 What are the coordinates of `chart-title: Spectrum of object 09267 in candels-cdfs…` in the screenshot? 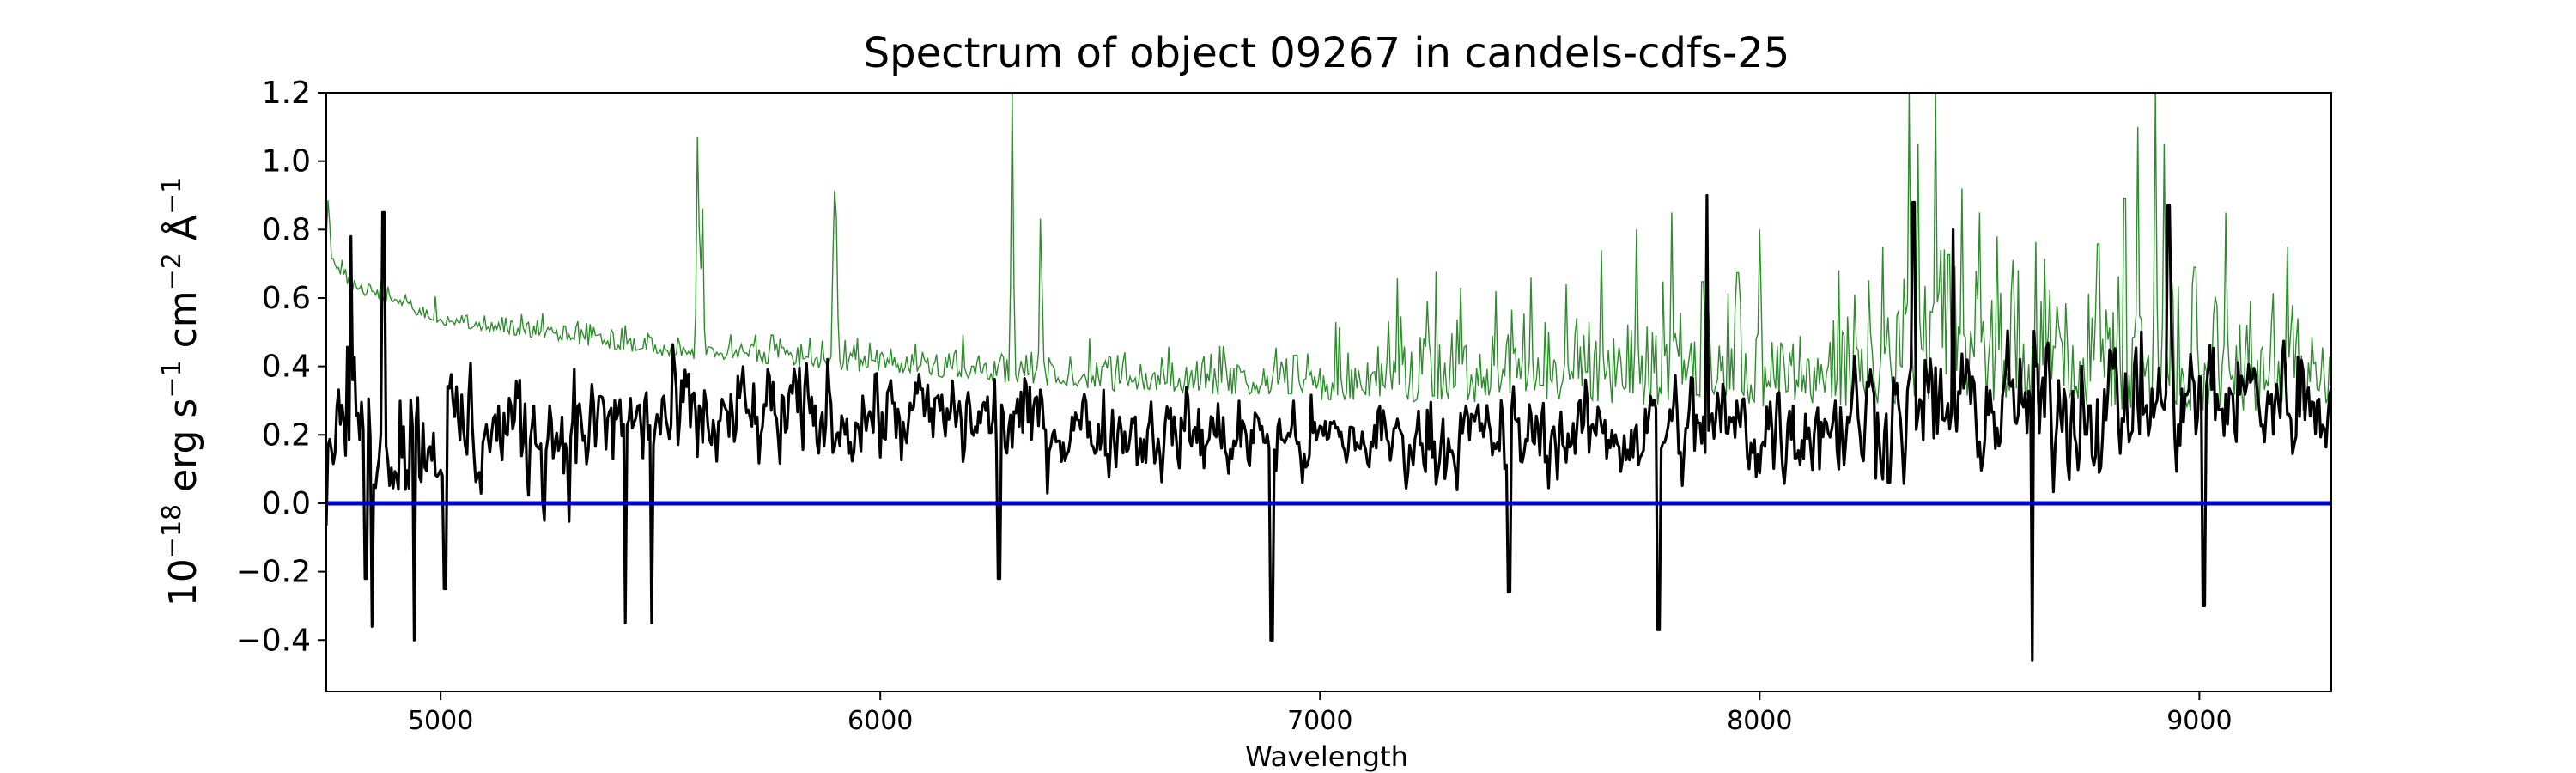 It's located at (1327, 53).